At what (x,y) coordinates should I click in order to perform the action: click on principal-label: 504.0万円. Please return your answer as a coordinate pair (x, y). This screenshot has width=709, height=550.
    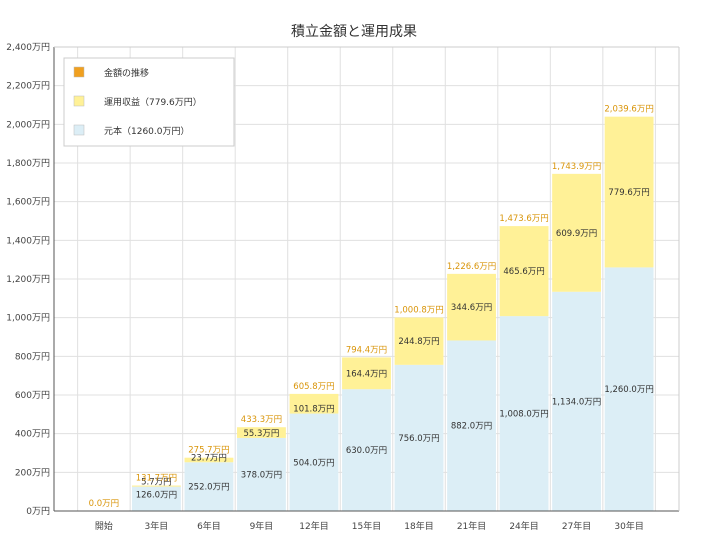
    Looking at the image, I should click on (313, 463).